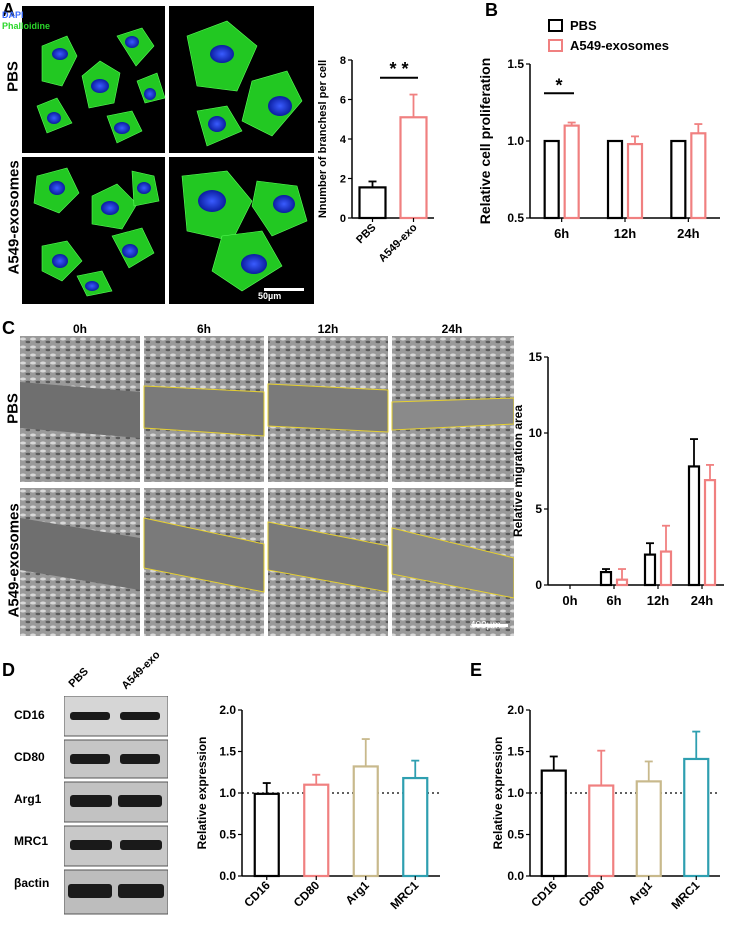  What do you see at coordinates (343, 61) in the screenshot?
I see `y-tick-label: 8` at bounding box center [343, 61].